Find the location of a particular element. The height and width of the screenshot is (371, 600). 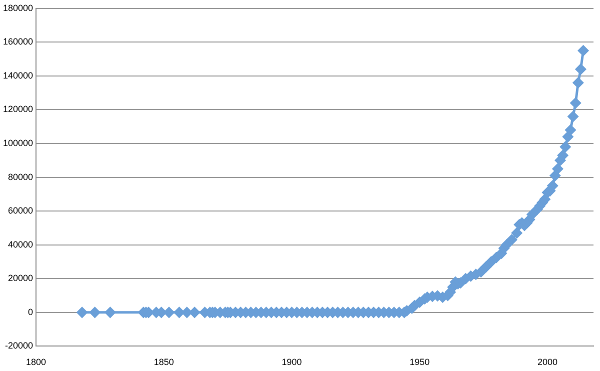

y-tick-label: 180000 is located at coordinates (18, 7).